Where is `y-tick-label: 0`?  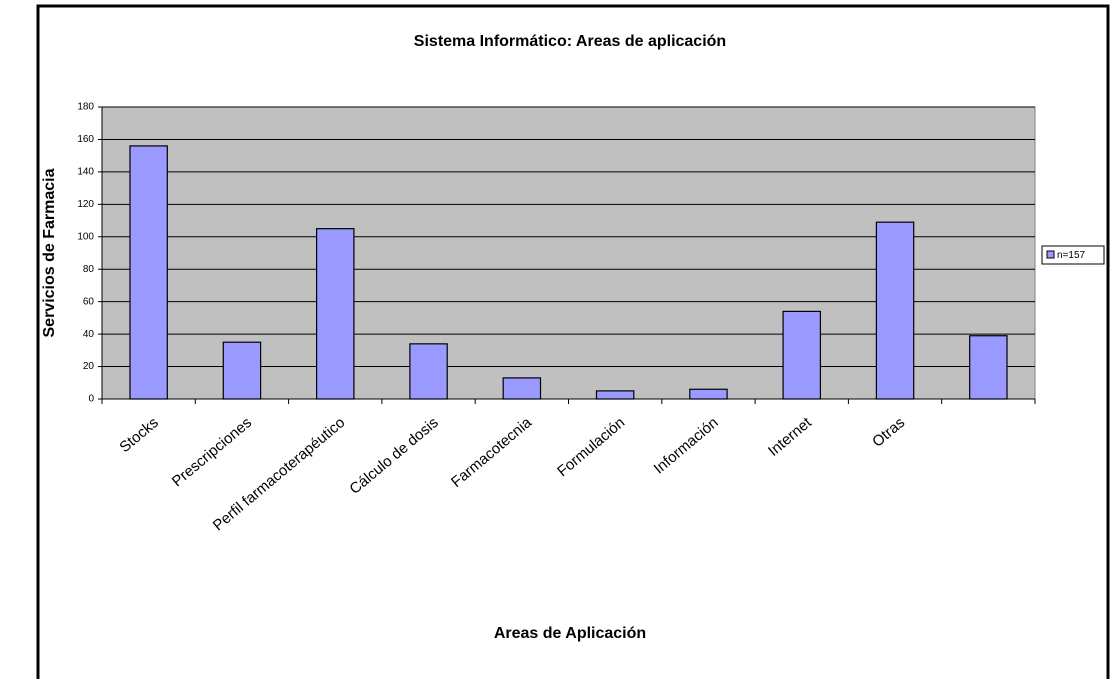 y-tick-label: 0 is located at coordinates (91, 399).